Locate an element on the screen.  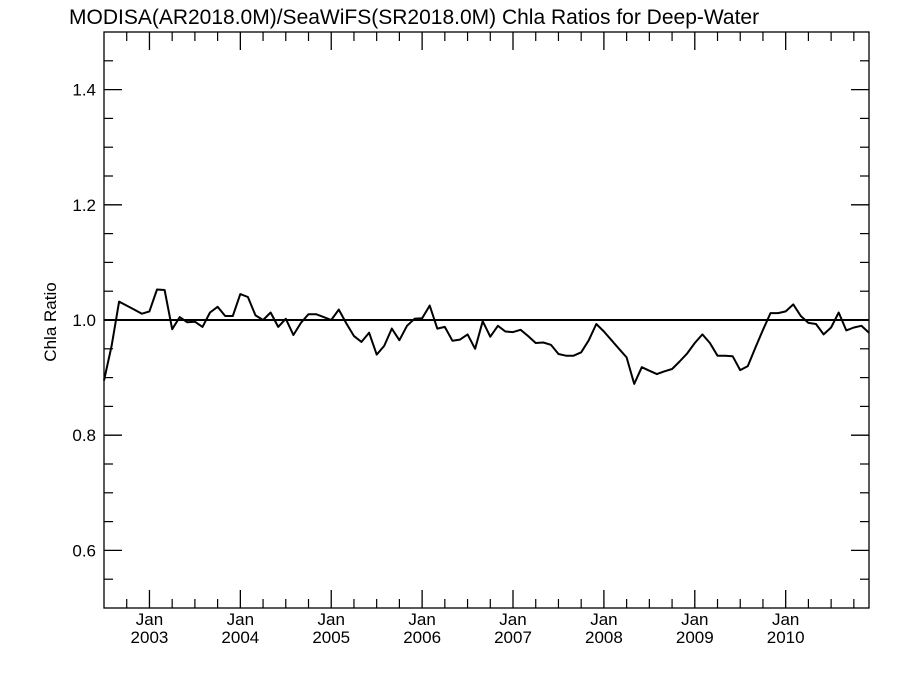
x-tick-year-label: 2004 is located at coordinates (240, 637).